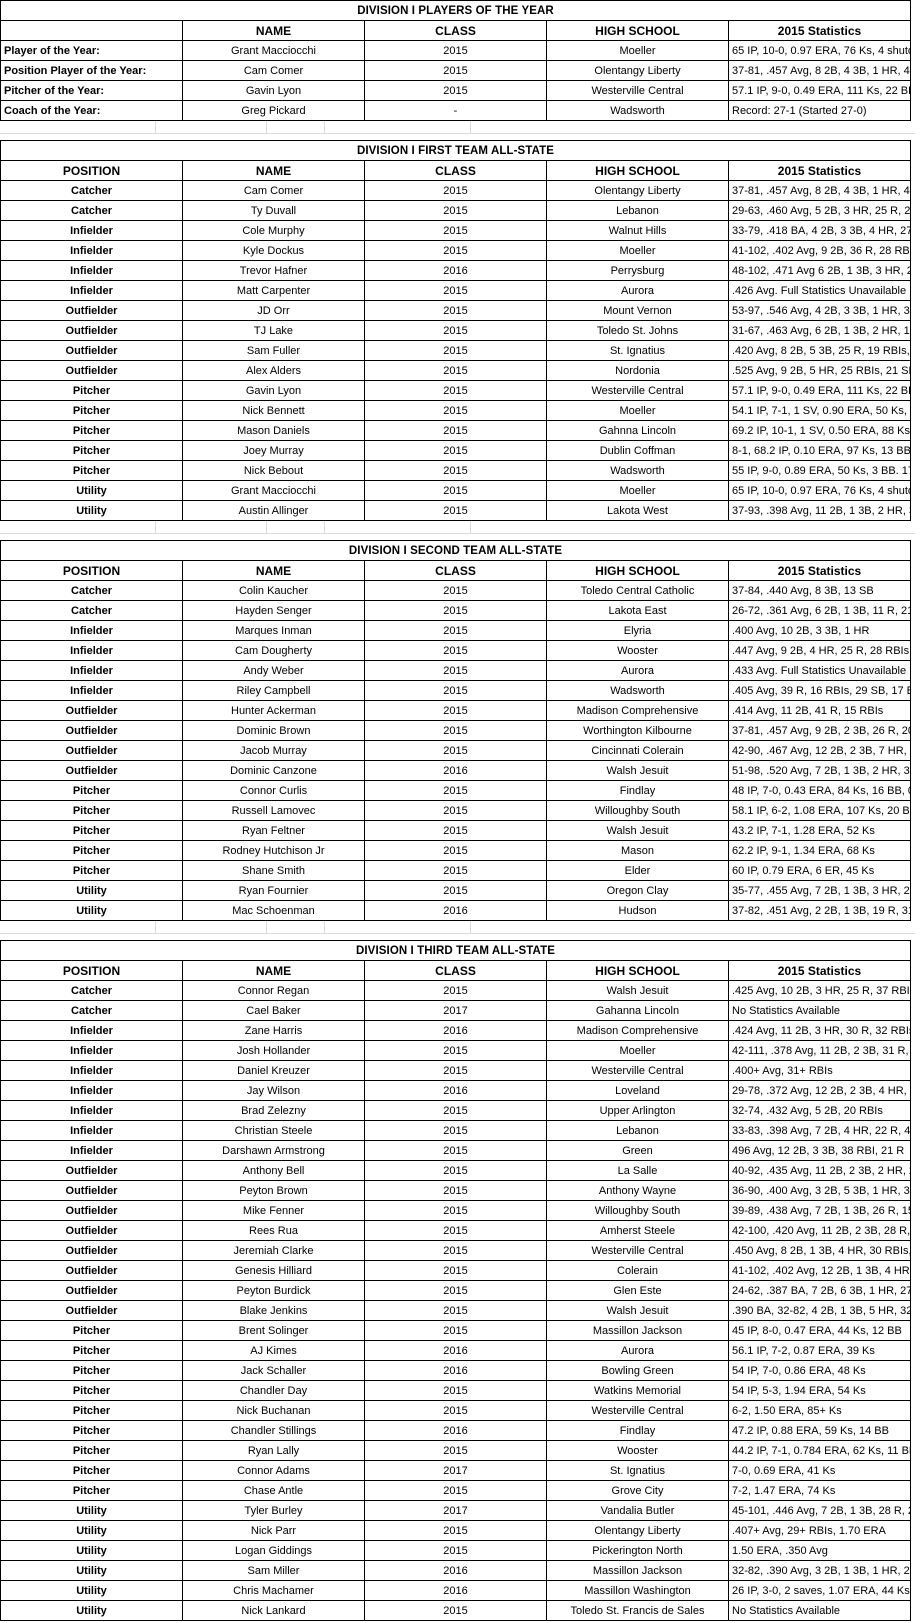 This screenshot has width=923, height=1623. What do you see at coordinates (819, 1410) in the screenshot?
I see `cell-statistics: 6-2, 1.50 ERA, 85+ Ks` at bounding box center [819, 1410].